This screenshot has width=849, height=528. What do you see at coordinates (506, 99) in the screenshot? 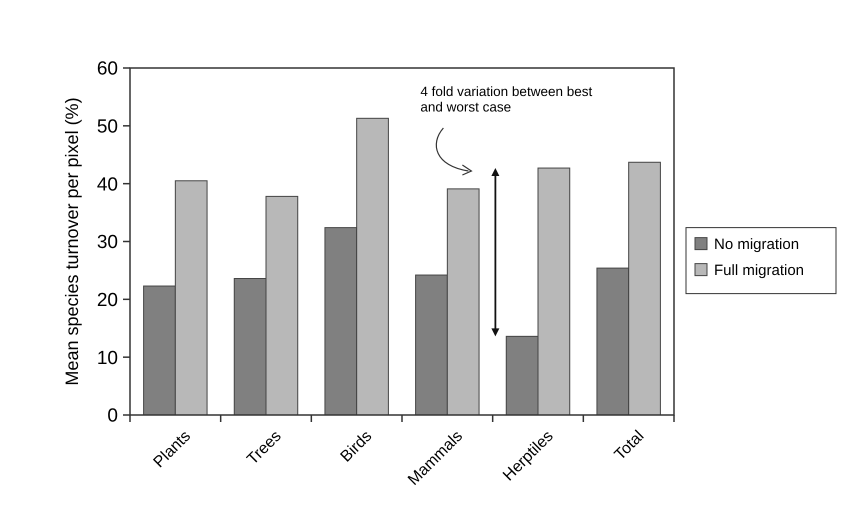
I see `annotation: 4 fold variation between best and worst case` at bounding box center [506, 99].